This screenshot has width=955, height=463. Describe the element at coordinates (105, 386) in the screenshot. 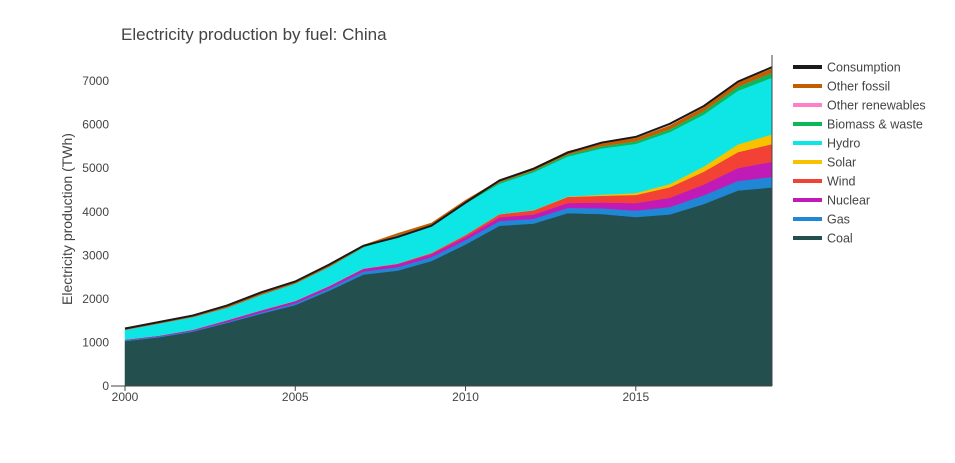

I see `y-tick-label: 0` at that location.